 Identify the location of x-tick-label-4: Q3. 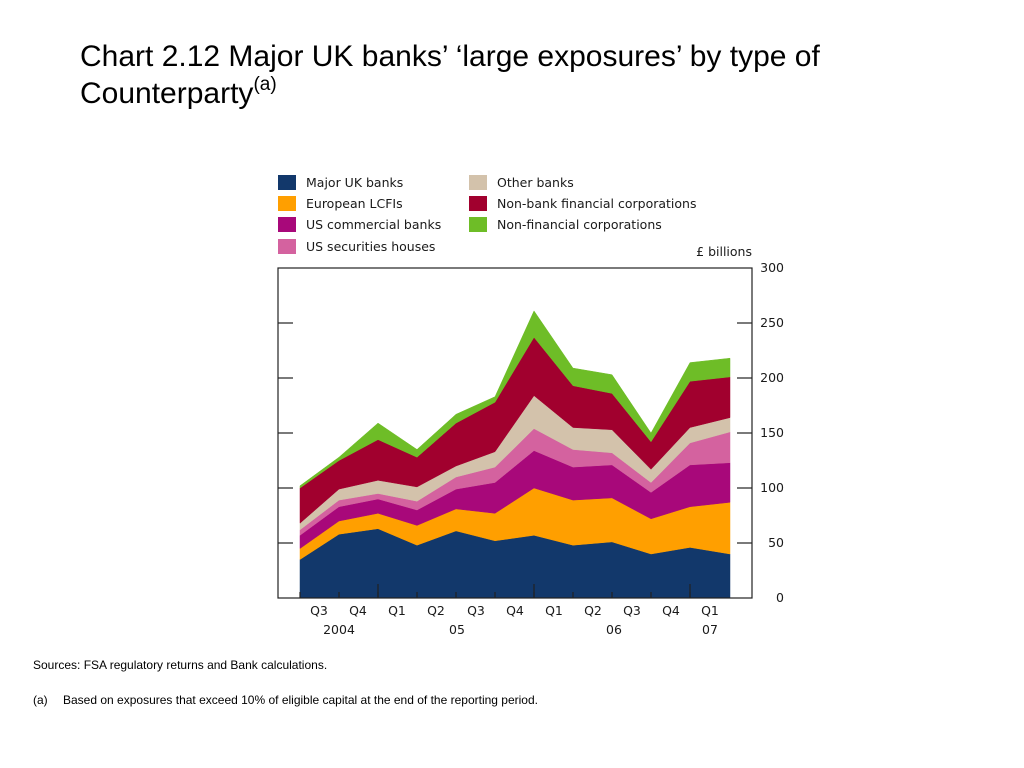
(476, 610).